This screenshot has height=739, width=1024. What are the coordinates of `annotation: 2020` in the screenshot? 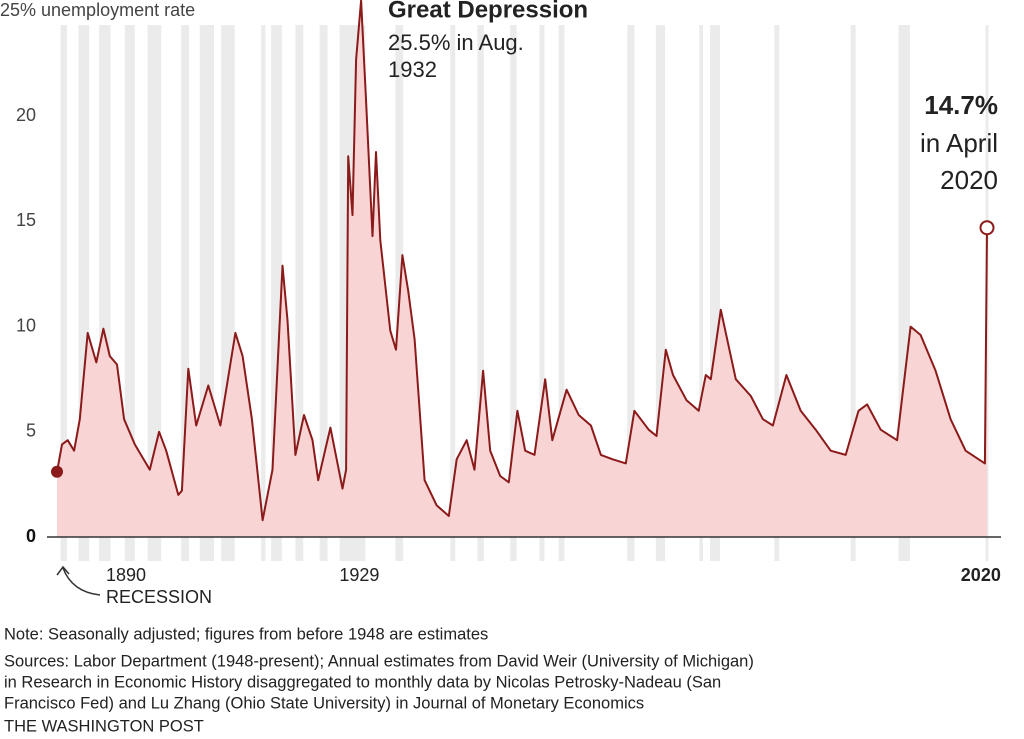 It's located at (969, 180).